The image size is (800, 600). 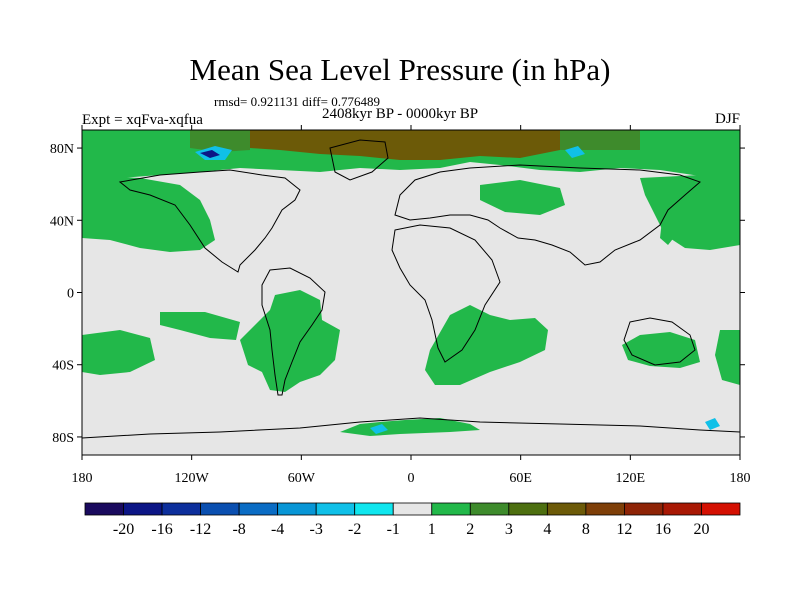 What do you see at coordinates (297, 101) in the screenshot?
I see `statistics-line: rmsd= 0.921131 diff= 0.776489` at bounding box center [297, 101].